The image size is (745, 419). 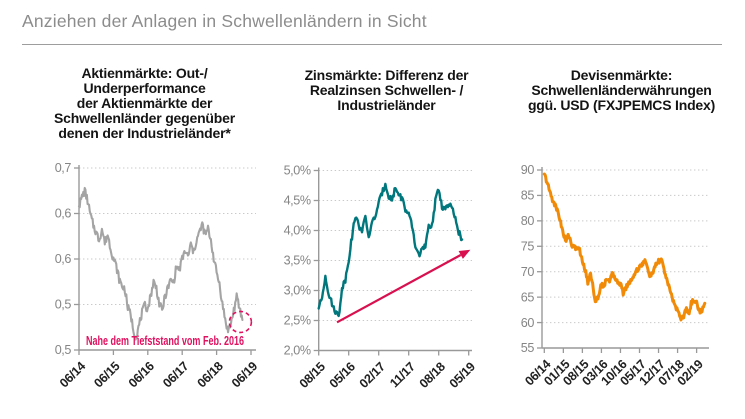 What do you see at coordinates (432, 375) in the screenshot?
I see `x-tick-label: 08/18` at bounding box center [432, 375].